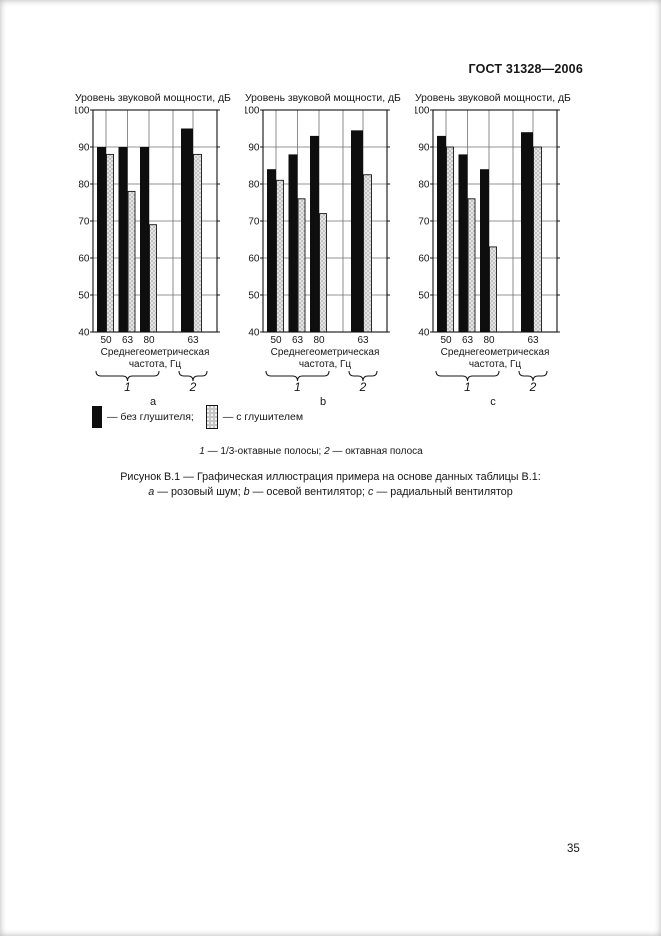 The image size is (661, 936). Describe the element at coordinates (376, 451) in the screenshot. I see `footnote-text-2: — октавная полоса` at that location.